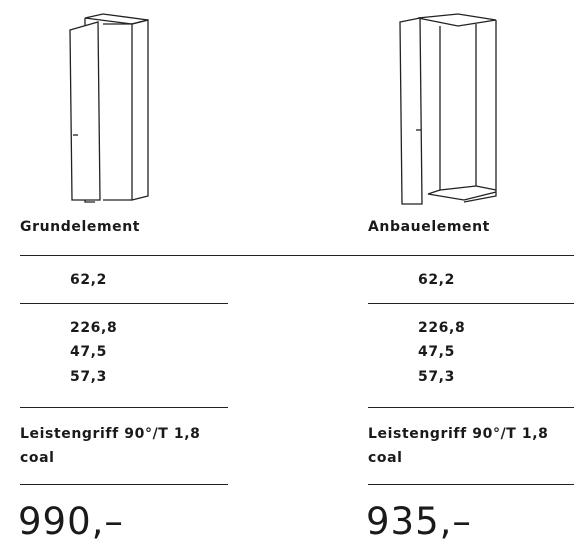 The height and width of the screenshot is (545, 574). Describe the element at coordinates (419, 521) in the screenshot. I see `price: 935,–` at that location.